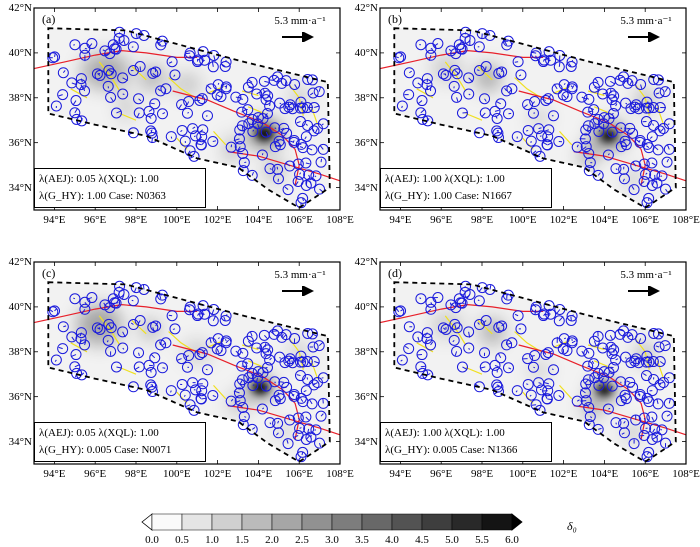 The width and height of the screenshot is (700, 547). I want to click on lat-label: 40°N, so click(366, 52).